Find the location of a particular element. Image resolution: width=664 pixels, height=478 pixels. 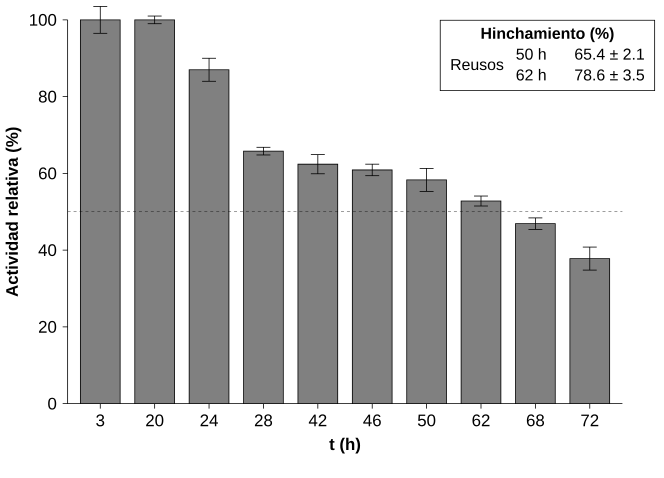

annotation: 50 h is located at coordinates (531, 54).